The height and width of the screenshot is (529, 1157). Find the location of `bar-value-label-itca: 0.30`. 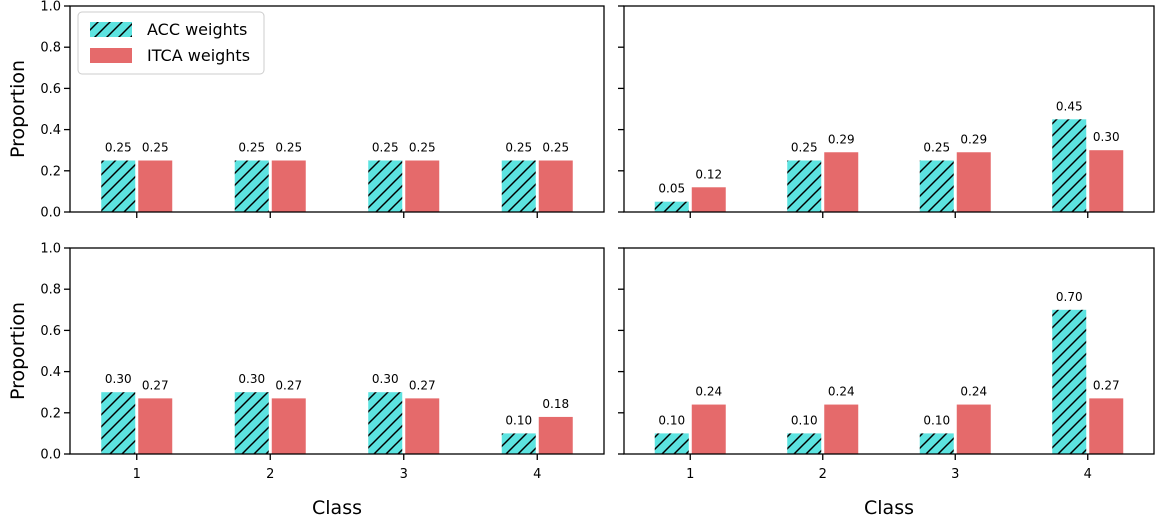

bar-value-label-itca: 0.30 is located at coordinates (1106, 137).